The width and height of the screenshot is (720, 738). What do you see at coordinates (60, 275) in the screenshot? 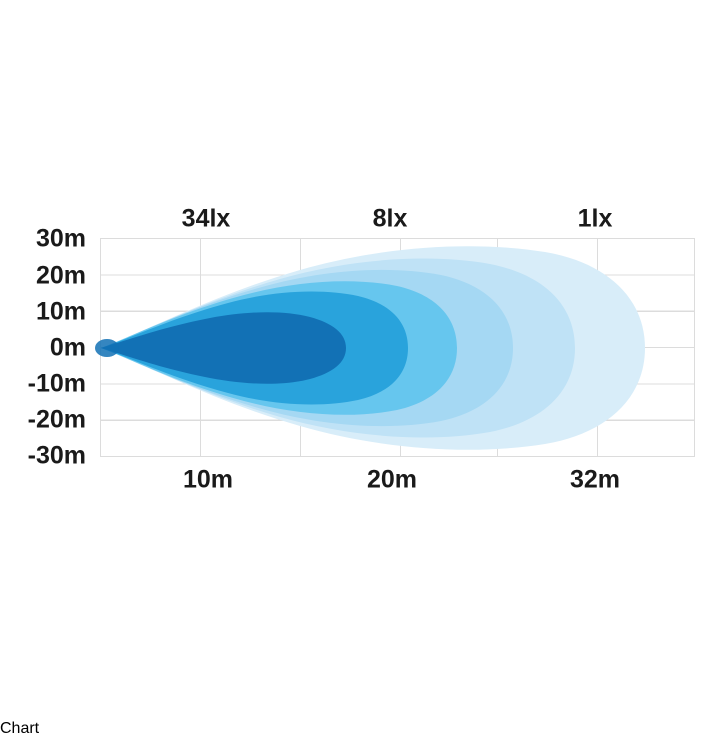
I see `y-tick-label-20m: 20m` at bounding box center [60, 275].